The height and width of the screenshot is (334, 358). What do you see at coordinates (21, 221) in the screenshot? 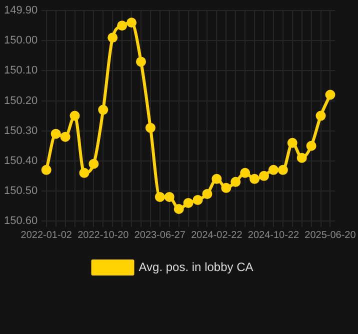
I see `y-tick-label: 150.60` at bounding box center [21, 221].